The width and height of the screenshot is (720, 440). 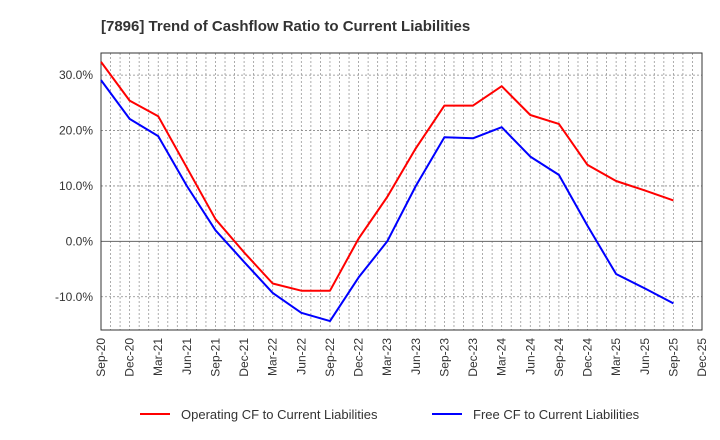 What do you see at coordinates (80, 241) in the screenshot?
I see `y-tick-label: 0.0%` at bounding box center [80, 241].